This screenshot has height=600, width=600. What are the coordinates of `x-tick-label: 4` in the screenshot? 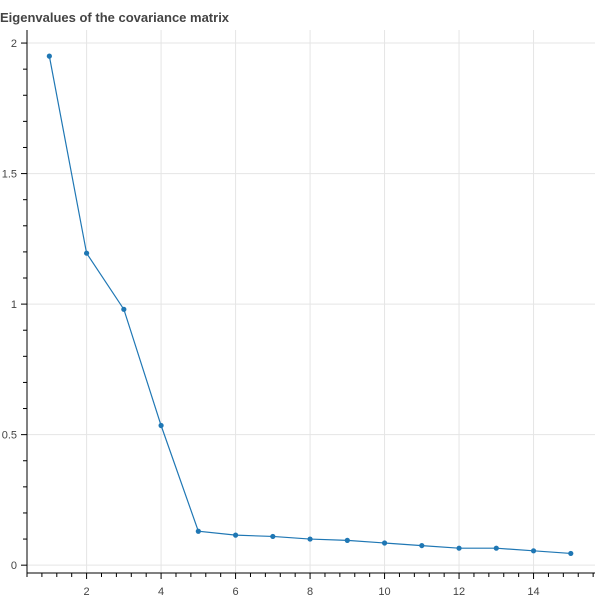 It's located at (161, 592).